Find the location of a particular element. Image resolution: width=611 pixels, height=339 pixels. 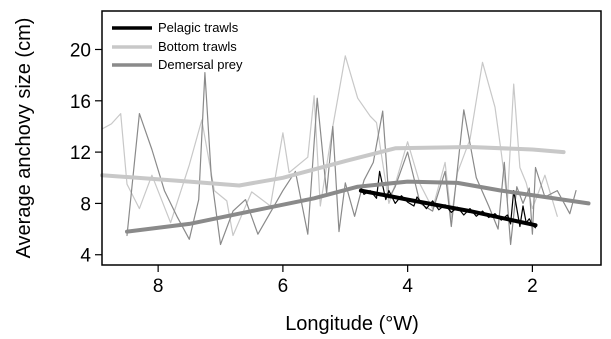

series-pelagic-trawls-smooth is located at coordinates (448, 208).